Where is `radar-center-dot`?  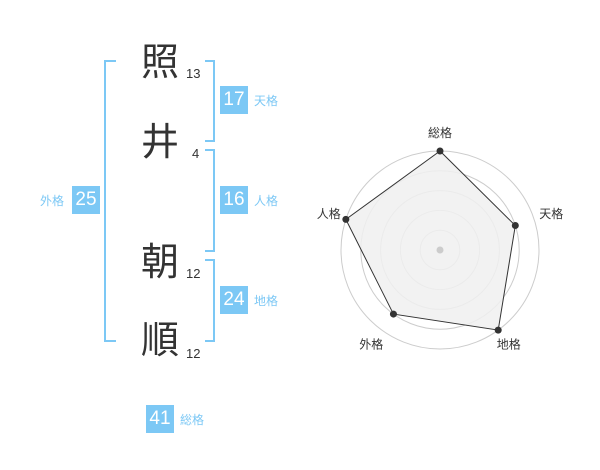 radar-center-dot is located at coordinates (440, 250).